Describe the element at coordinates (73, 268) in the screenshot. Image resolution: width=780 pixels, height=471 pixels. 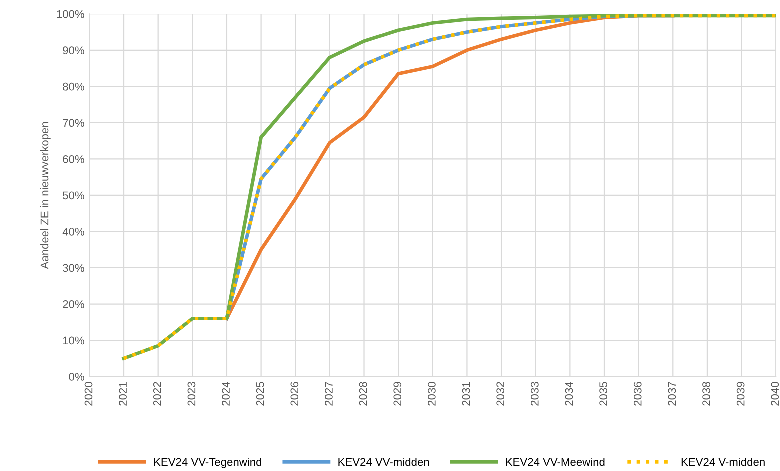
I see `y-tick-label: 30%` at that location.